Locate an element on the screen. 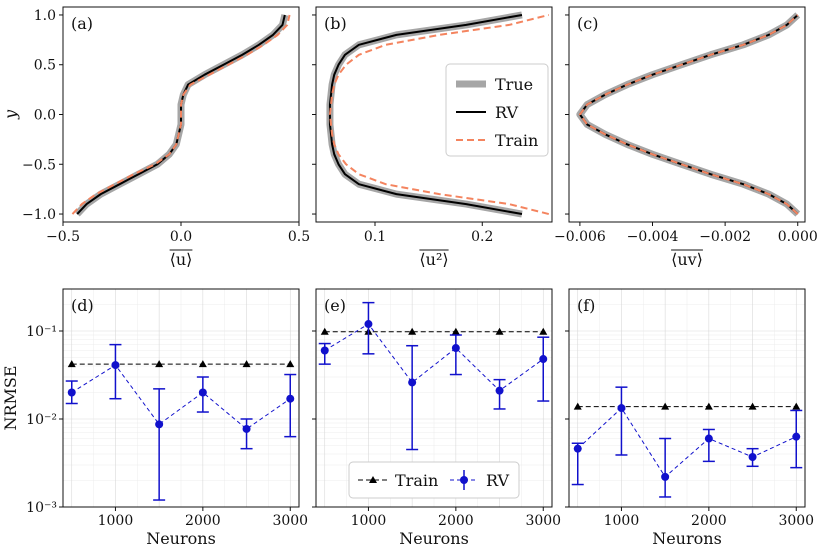 The image size is (830, 554). error-panel-2: 1000 2000 3000 (e) Neurons Train RV is located at coordinates (436, 418).